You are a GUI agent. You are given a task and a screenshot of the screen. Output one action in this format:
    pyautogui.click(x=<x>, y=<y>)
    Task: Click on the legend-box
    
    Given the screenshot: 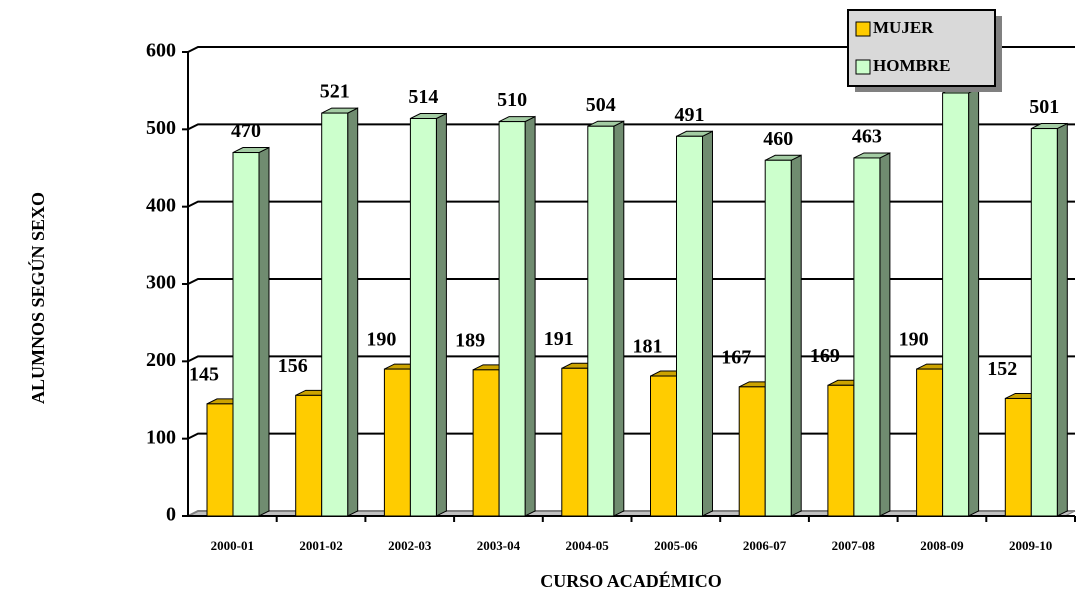 What is the action you would take?
    pyautogui.click(x=921, y=48)
    